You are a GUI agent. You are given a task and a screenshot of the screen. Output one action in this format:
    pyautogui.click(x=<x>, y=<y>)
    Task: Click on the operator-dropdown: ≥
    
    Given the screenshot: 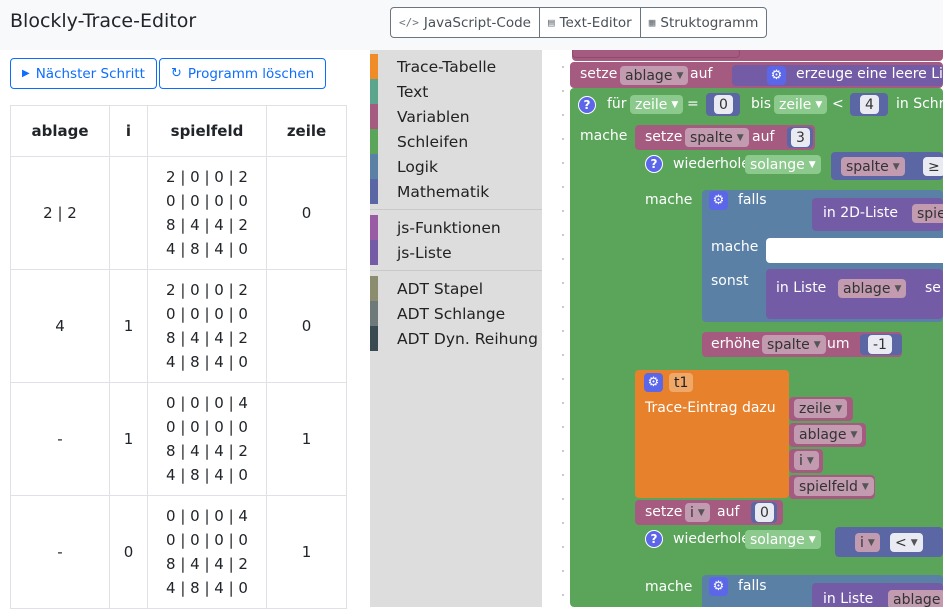 What is the action you would take?
    pyautogui.click(x=933, y=166)
    